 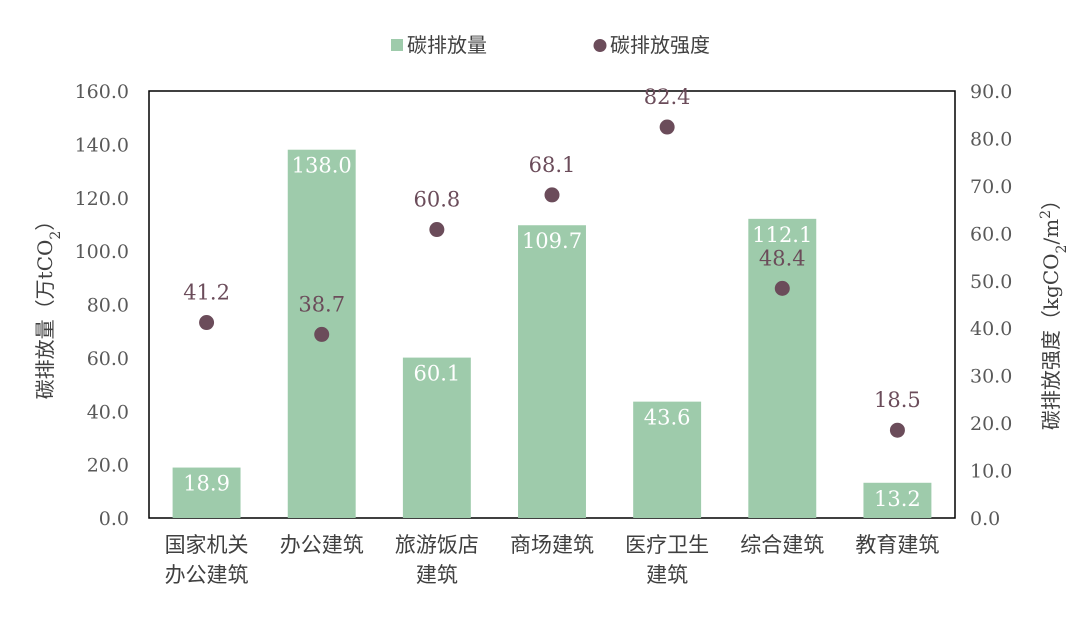 I want to click on intensity-data-label: 41.2, so click(x=206, y=293).